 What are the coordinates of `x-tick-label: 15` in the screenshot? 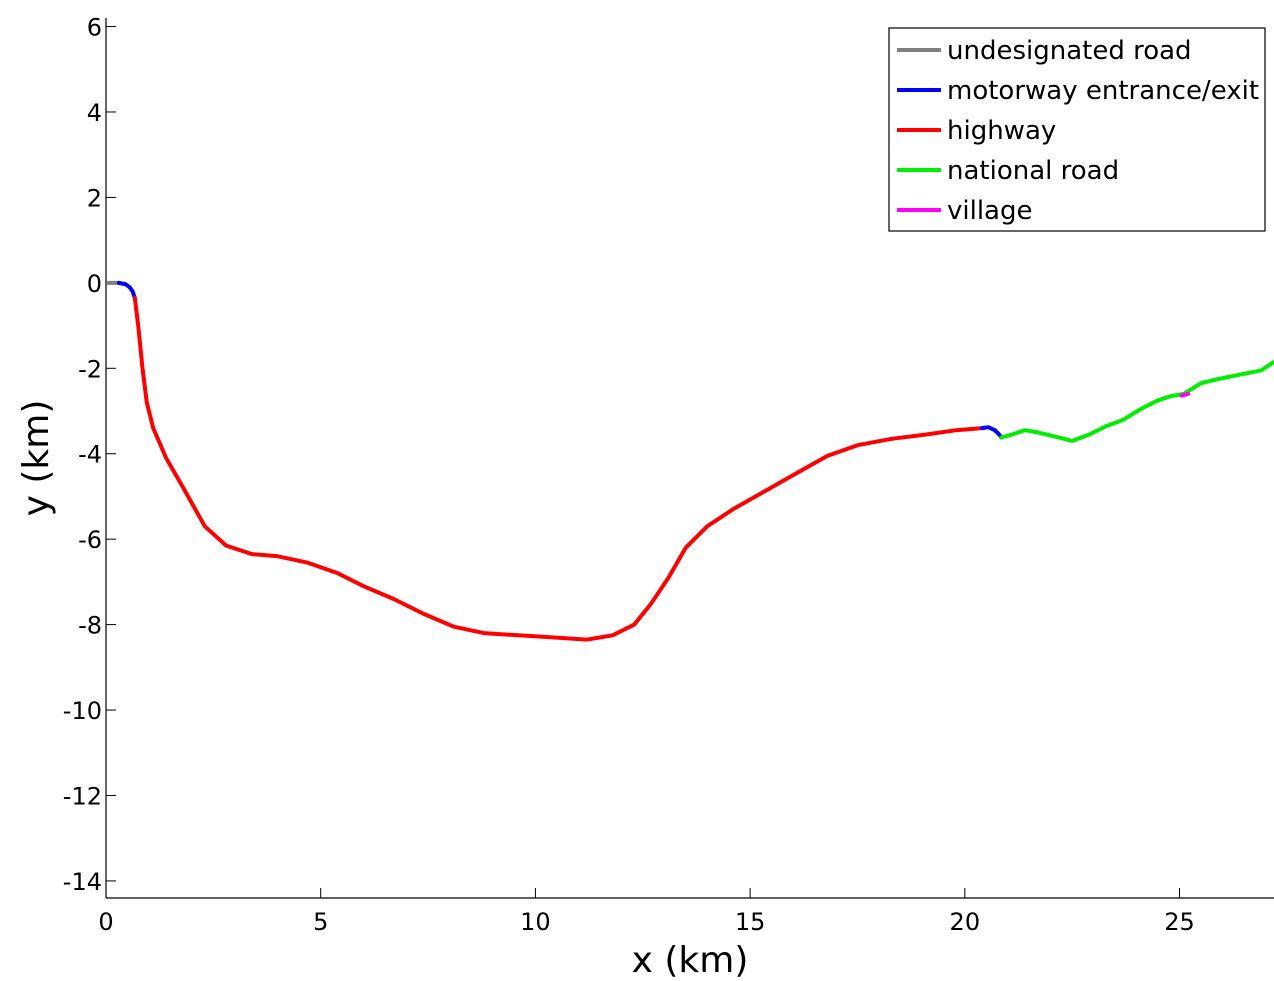 It's located at (750, 922).